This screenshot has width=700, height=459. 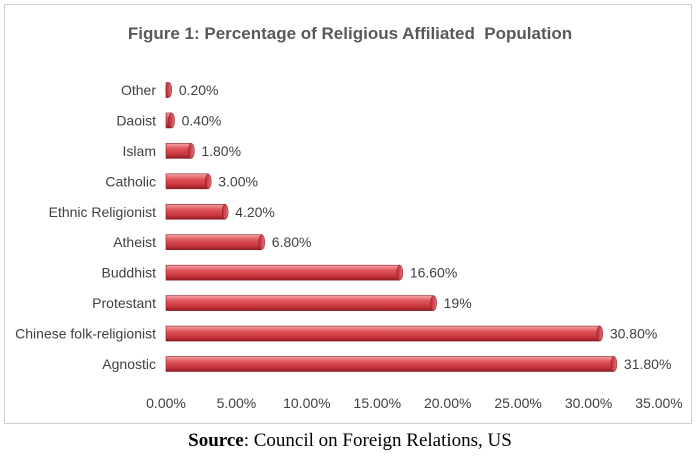 I want to click on bar-buddhist, so click(x=283, y=272).